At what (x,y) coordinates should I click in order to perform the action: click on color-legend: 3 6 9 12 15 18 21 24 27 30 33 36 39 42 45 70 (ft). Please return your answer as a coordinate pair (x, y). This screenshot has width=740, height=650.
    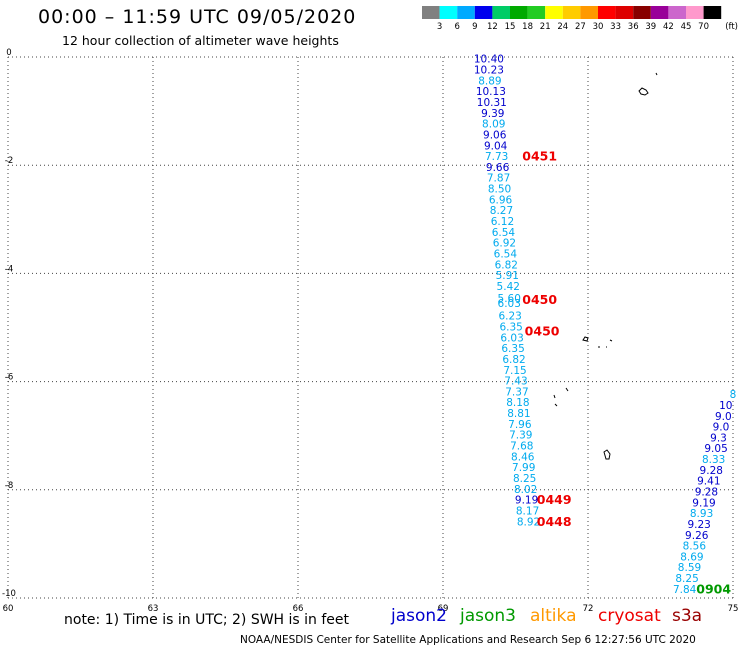
    Looking at the image, I should click on (580, 19).